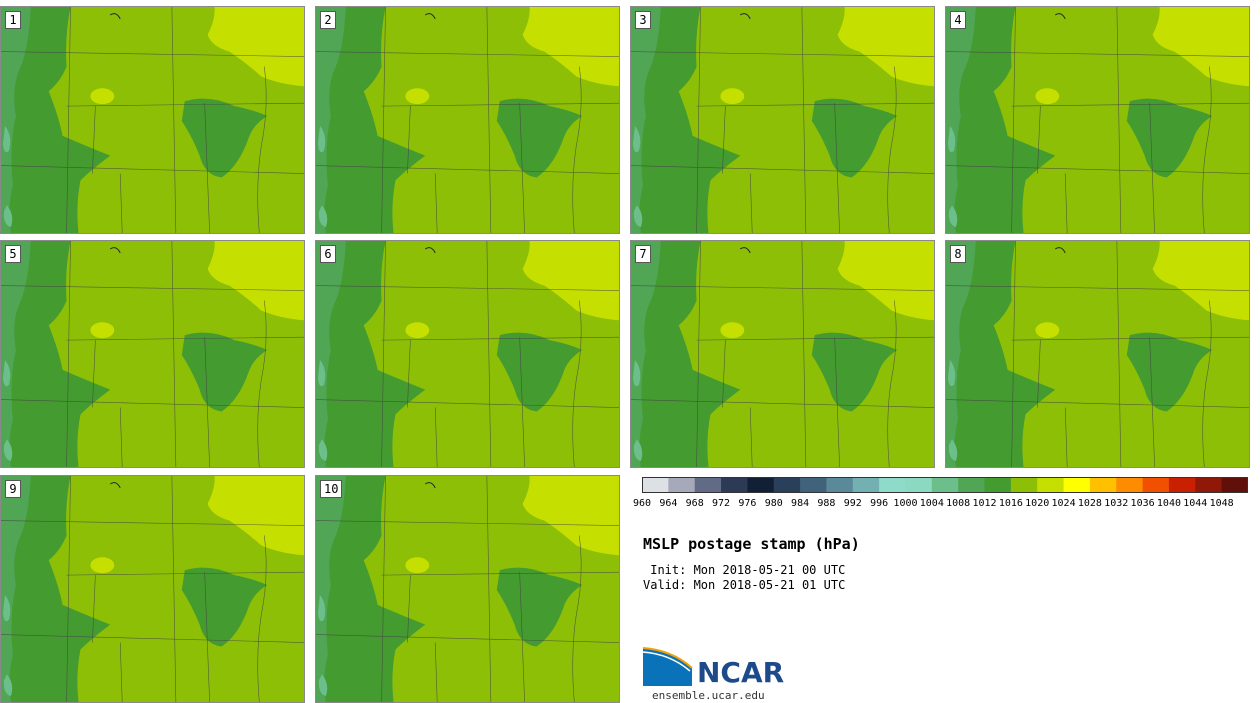 This screenshot has height=703, width=1260. Describe the element at coordinates (152, 120) in the screenshot. I see `stamp-panel-1: 1` at that location.